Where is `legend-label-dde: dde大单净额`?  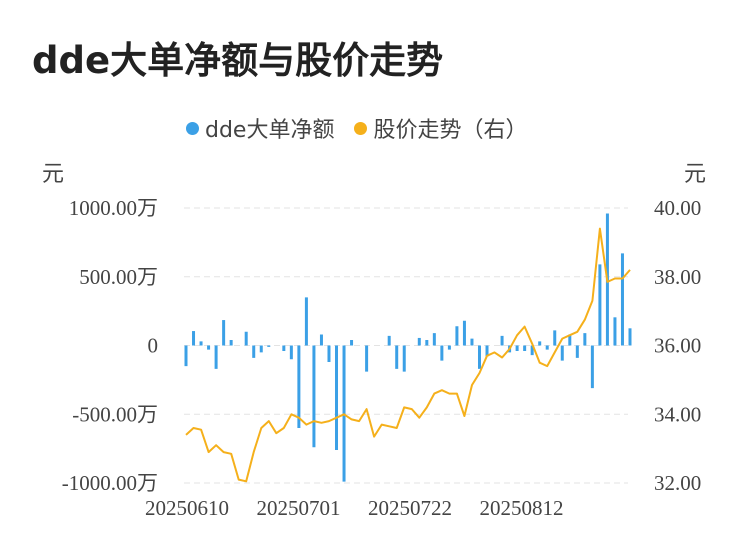 legend-label-dde: dde大单净额 is located at coordinates (270, 130).